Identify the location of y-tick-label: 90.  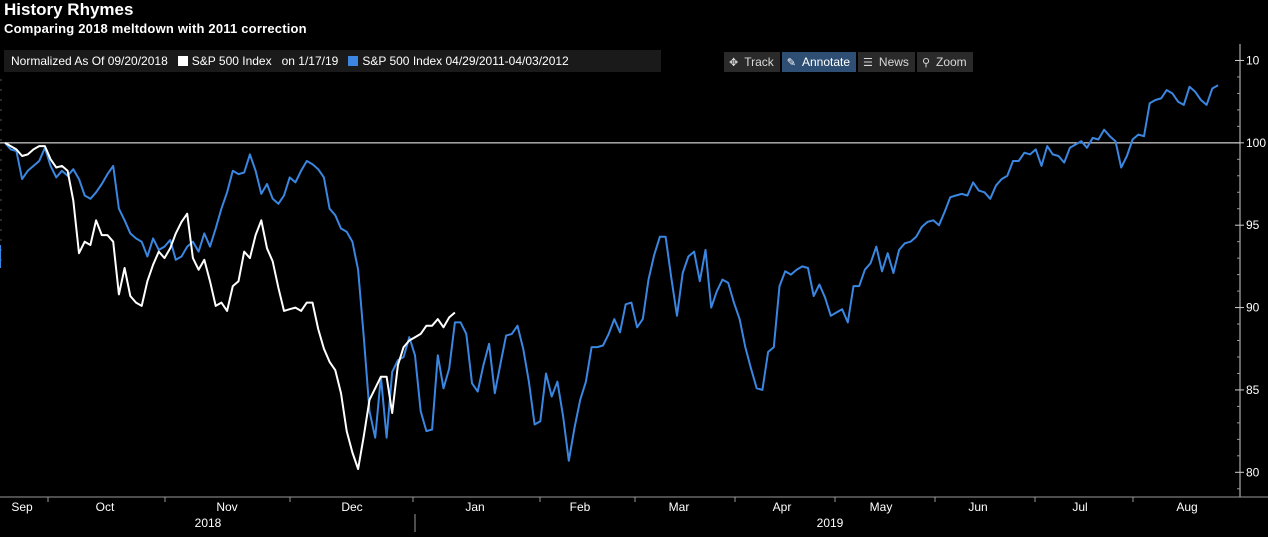
(1253, 308).